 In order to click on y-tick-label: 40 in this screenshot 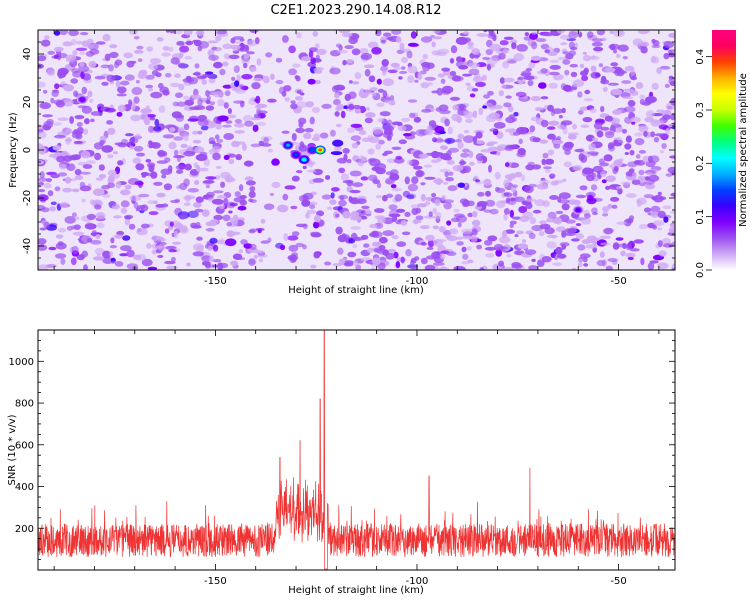, I will do `click(27, 54)`.